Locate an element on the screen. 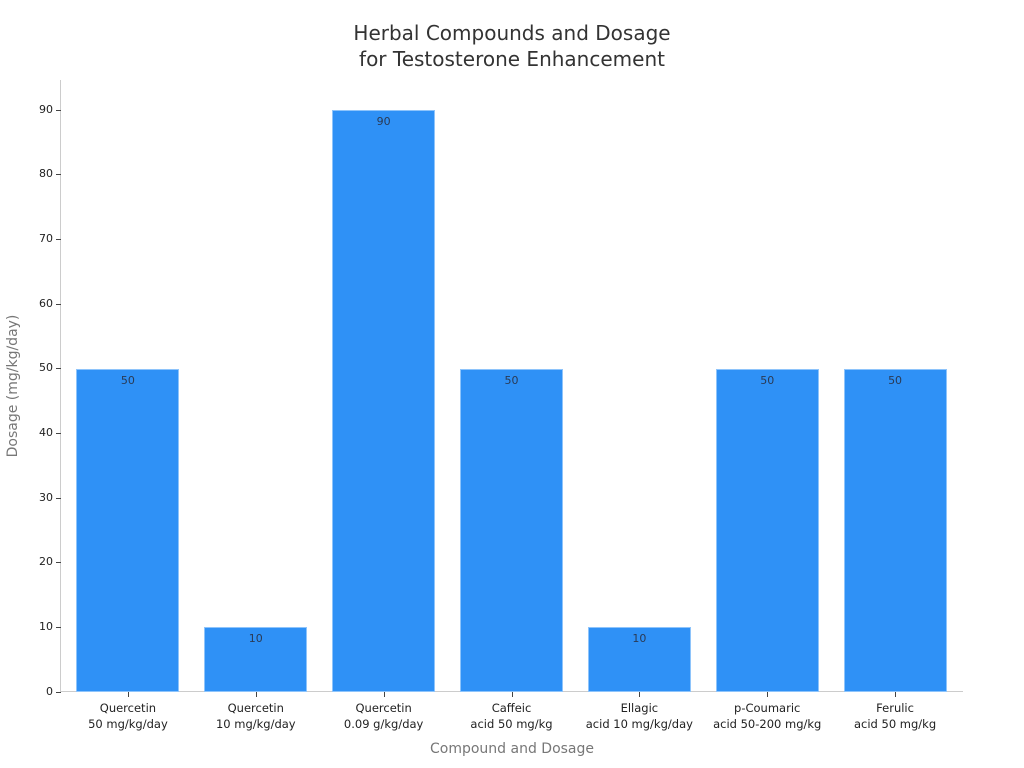  y-tick-label: 90 is located at coordinates (46, 109).